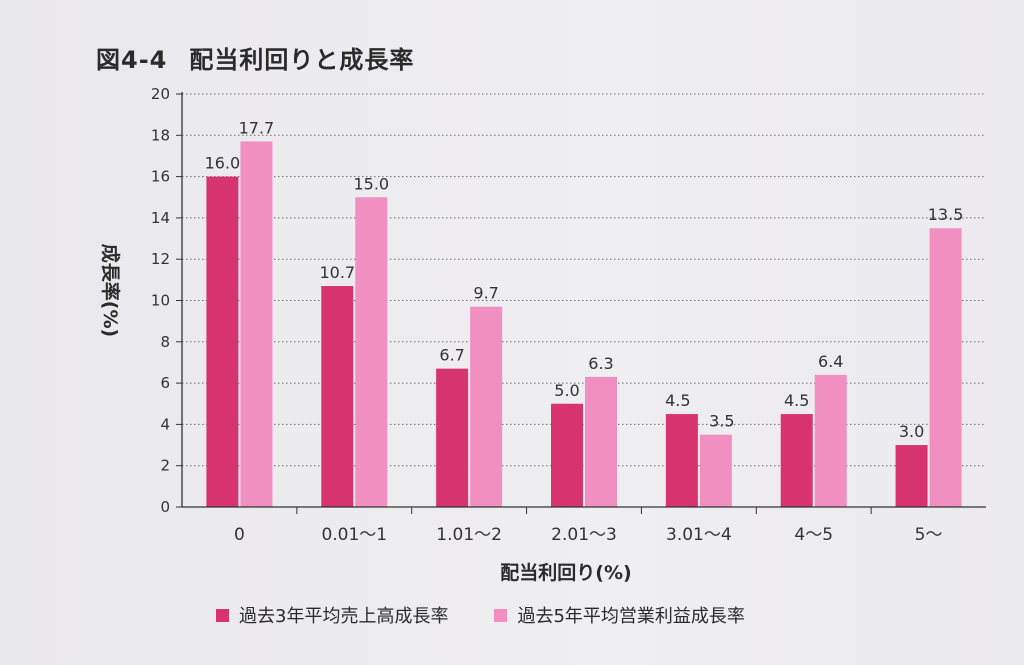  I want to click on x-category-label: 2.01〜3, so click(584, 535).